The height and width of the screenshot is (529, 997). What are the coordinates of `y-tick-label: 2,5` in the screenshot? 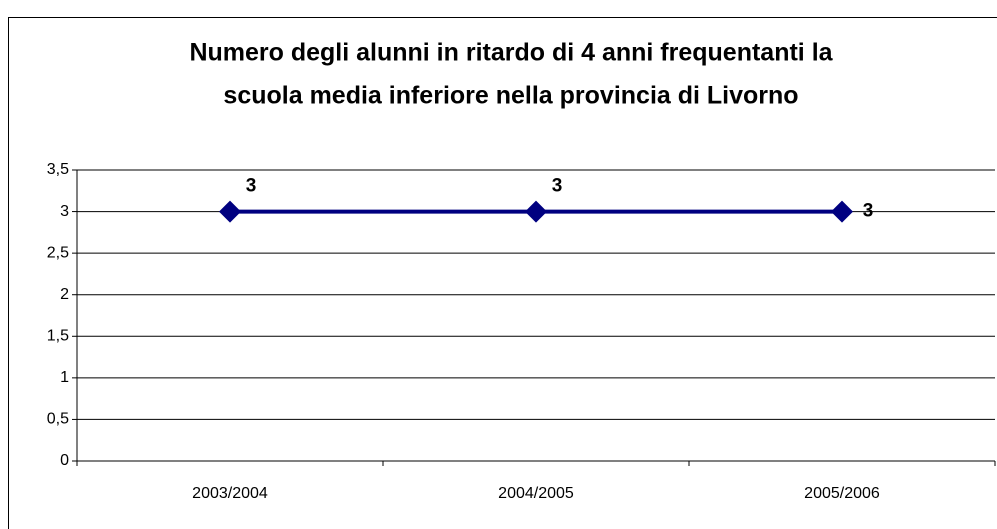 It's located at (58, 252).